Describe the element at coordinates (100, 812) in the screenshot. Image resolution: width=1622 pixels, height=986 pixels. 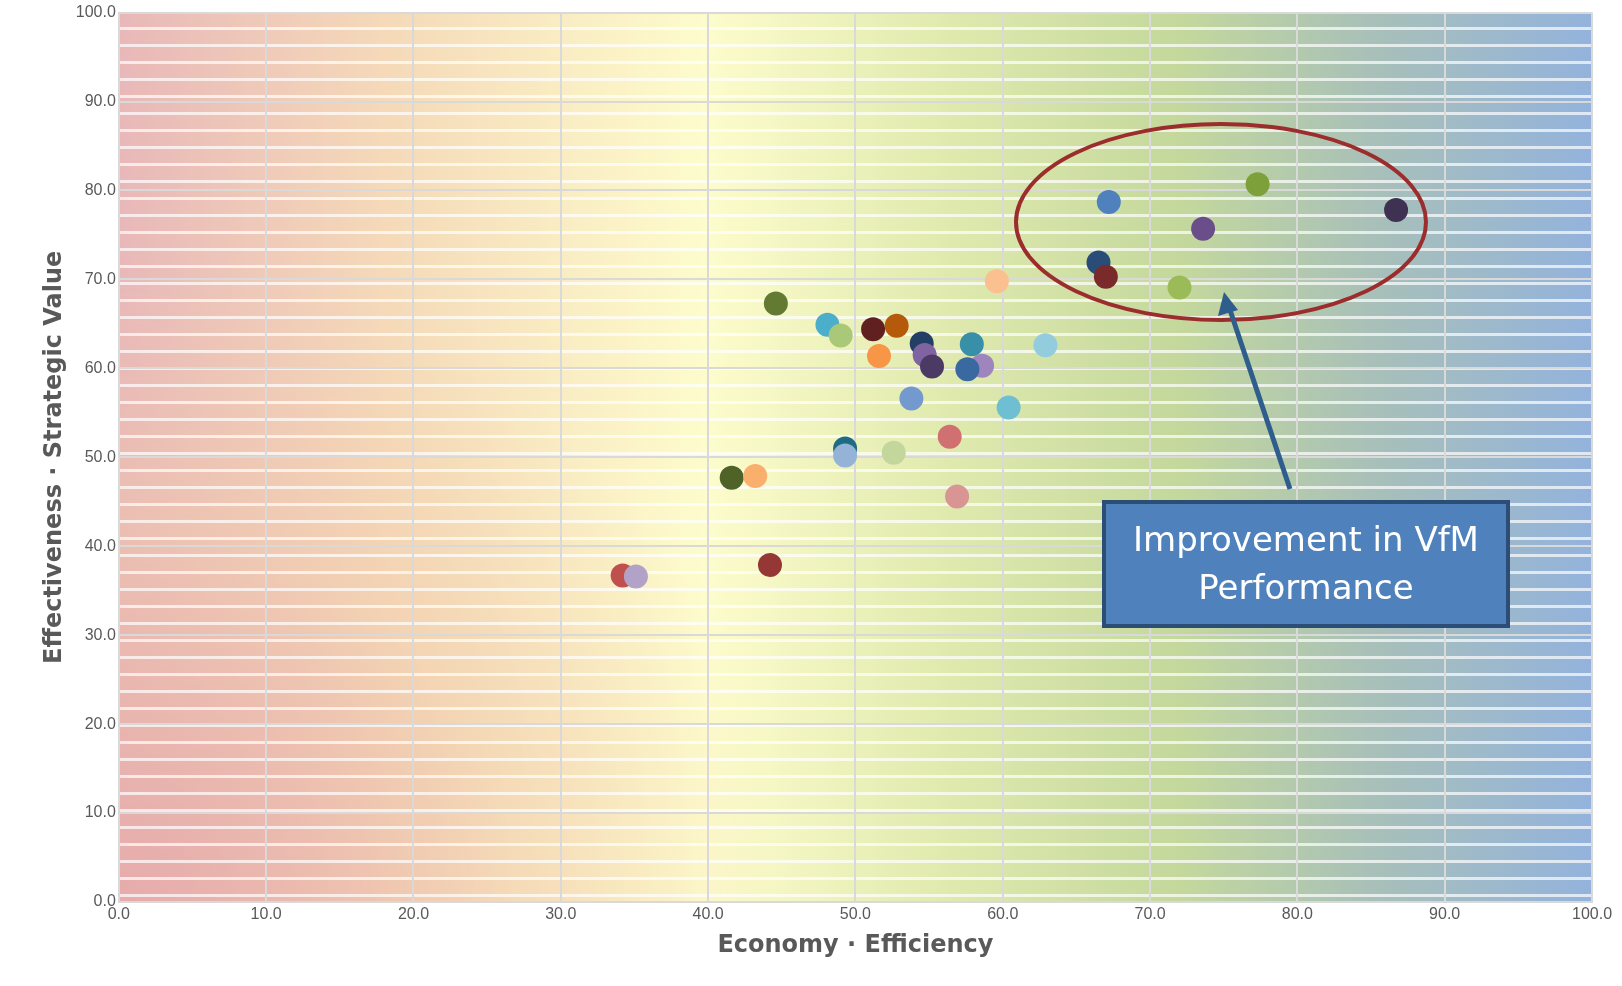
I see `y-tick-label: 10.0` at that location.